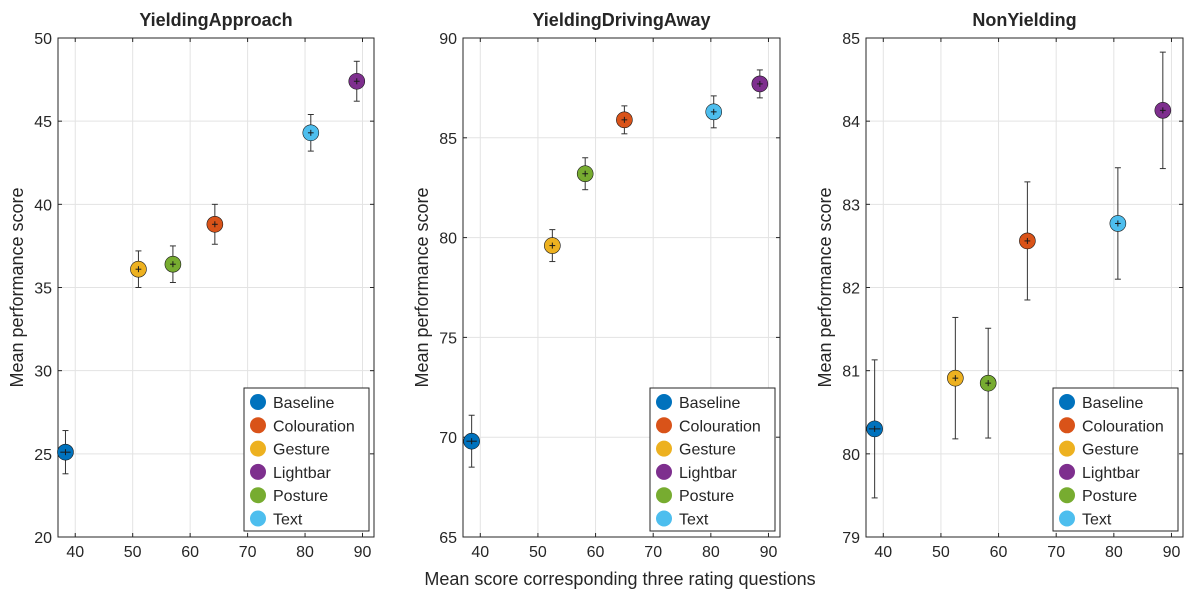 The image size is (1190, 591). I want to click on y-tick-label: 83, so click(851, 205).